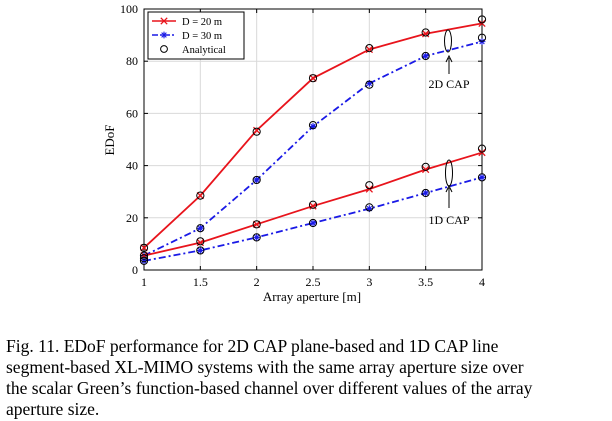 The width and height of the screenshot is (612, 421). I want to click on annotation-arrow-1d, so click(449, 196).